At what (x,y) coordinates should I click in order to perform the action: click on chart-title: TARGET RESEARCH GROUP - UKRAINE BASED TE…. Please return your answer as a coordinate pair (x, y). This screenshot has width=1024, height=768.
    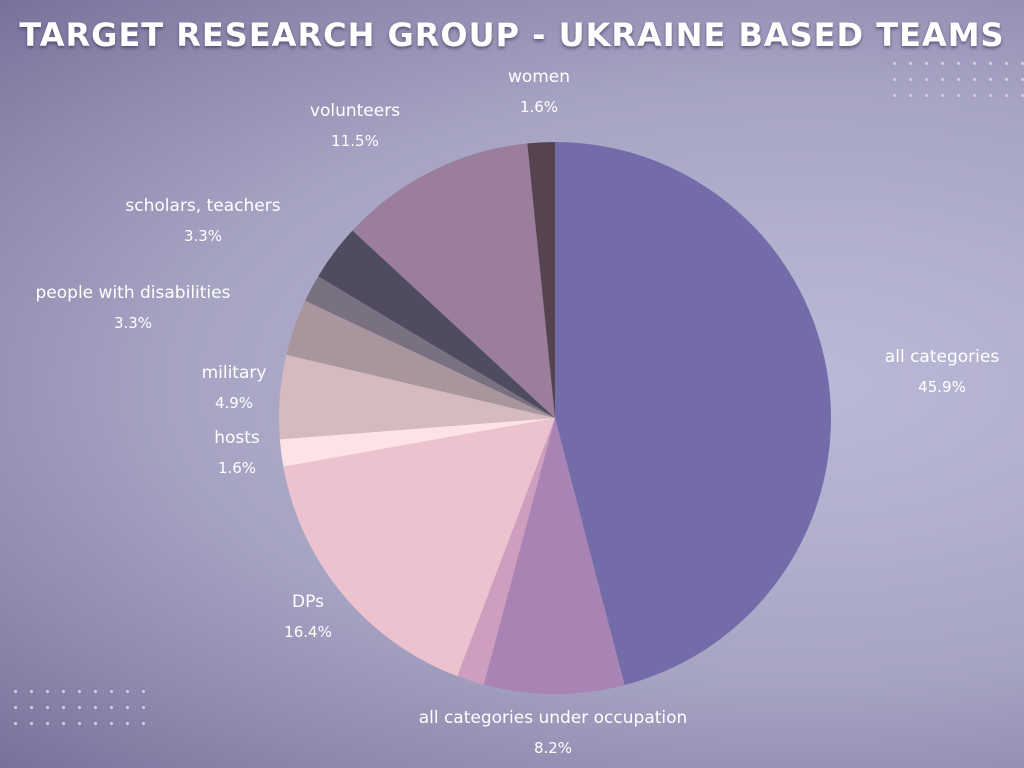
    Looking at the image, I should click on (512, 35).